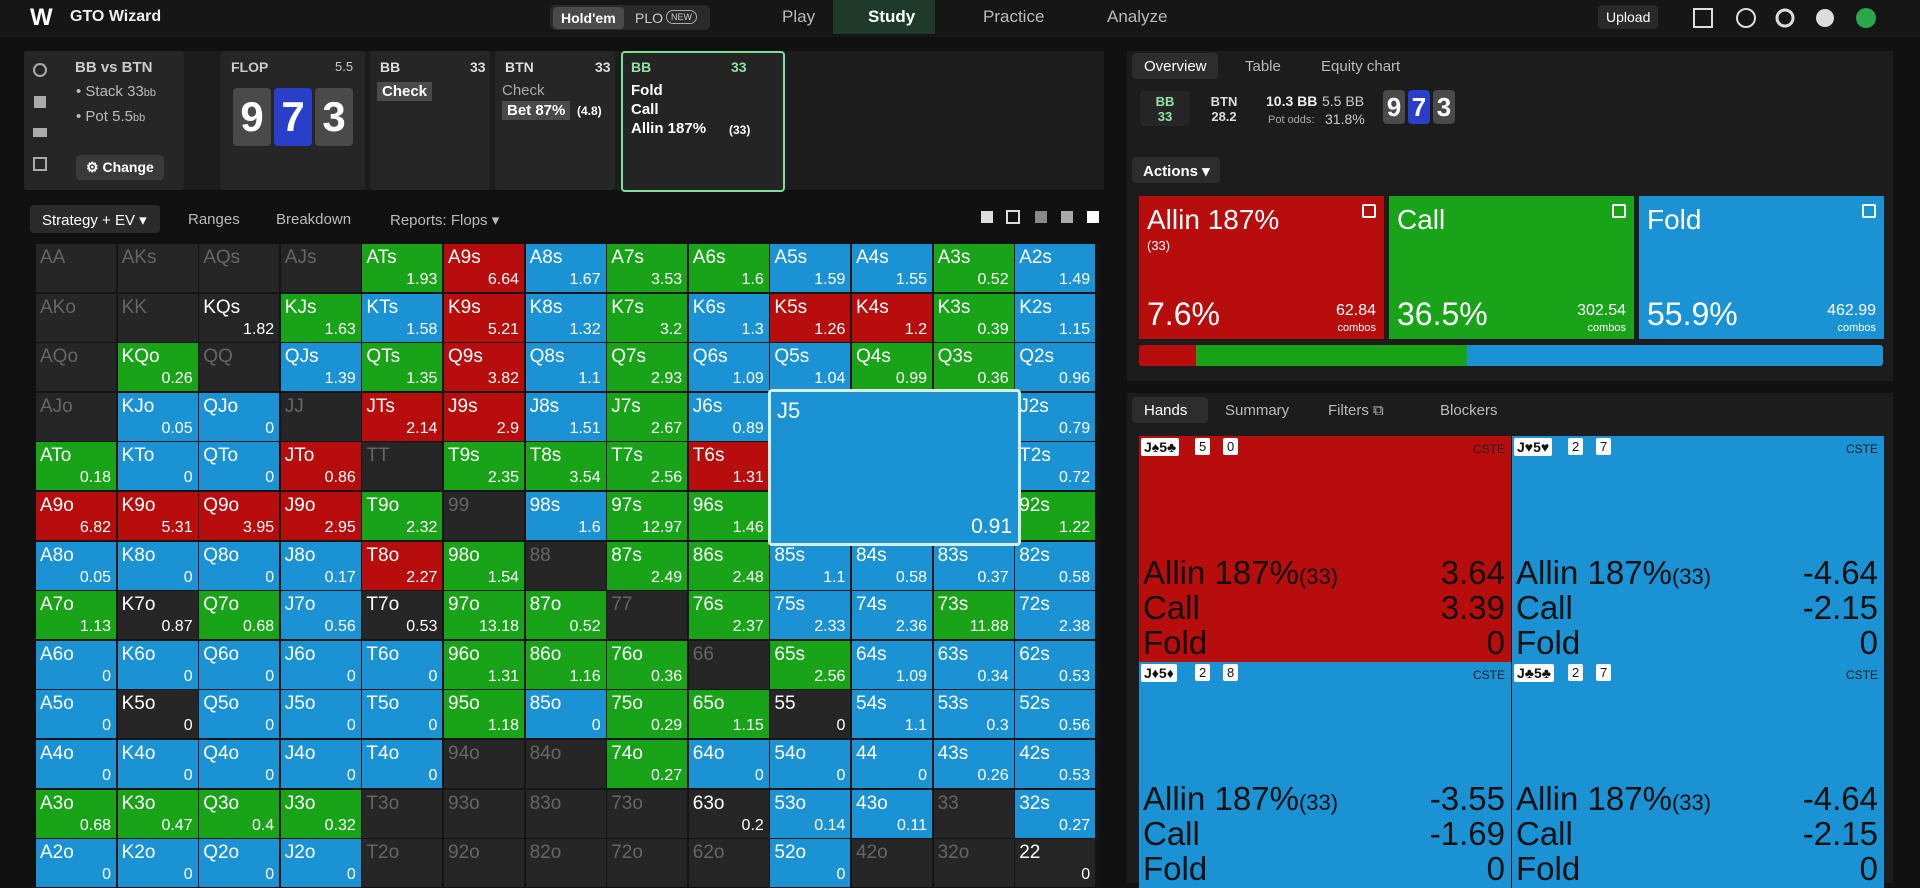 Image resolution: width=1920 pixels, height=888 pixels. I want to click on hand-cell: Q6o 0, so click(239, 664).